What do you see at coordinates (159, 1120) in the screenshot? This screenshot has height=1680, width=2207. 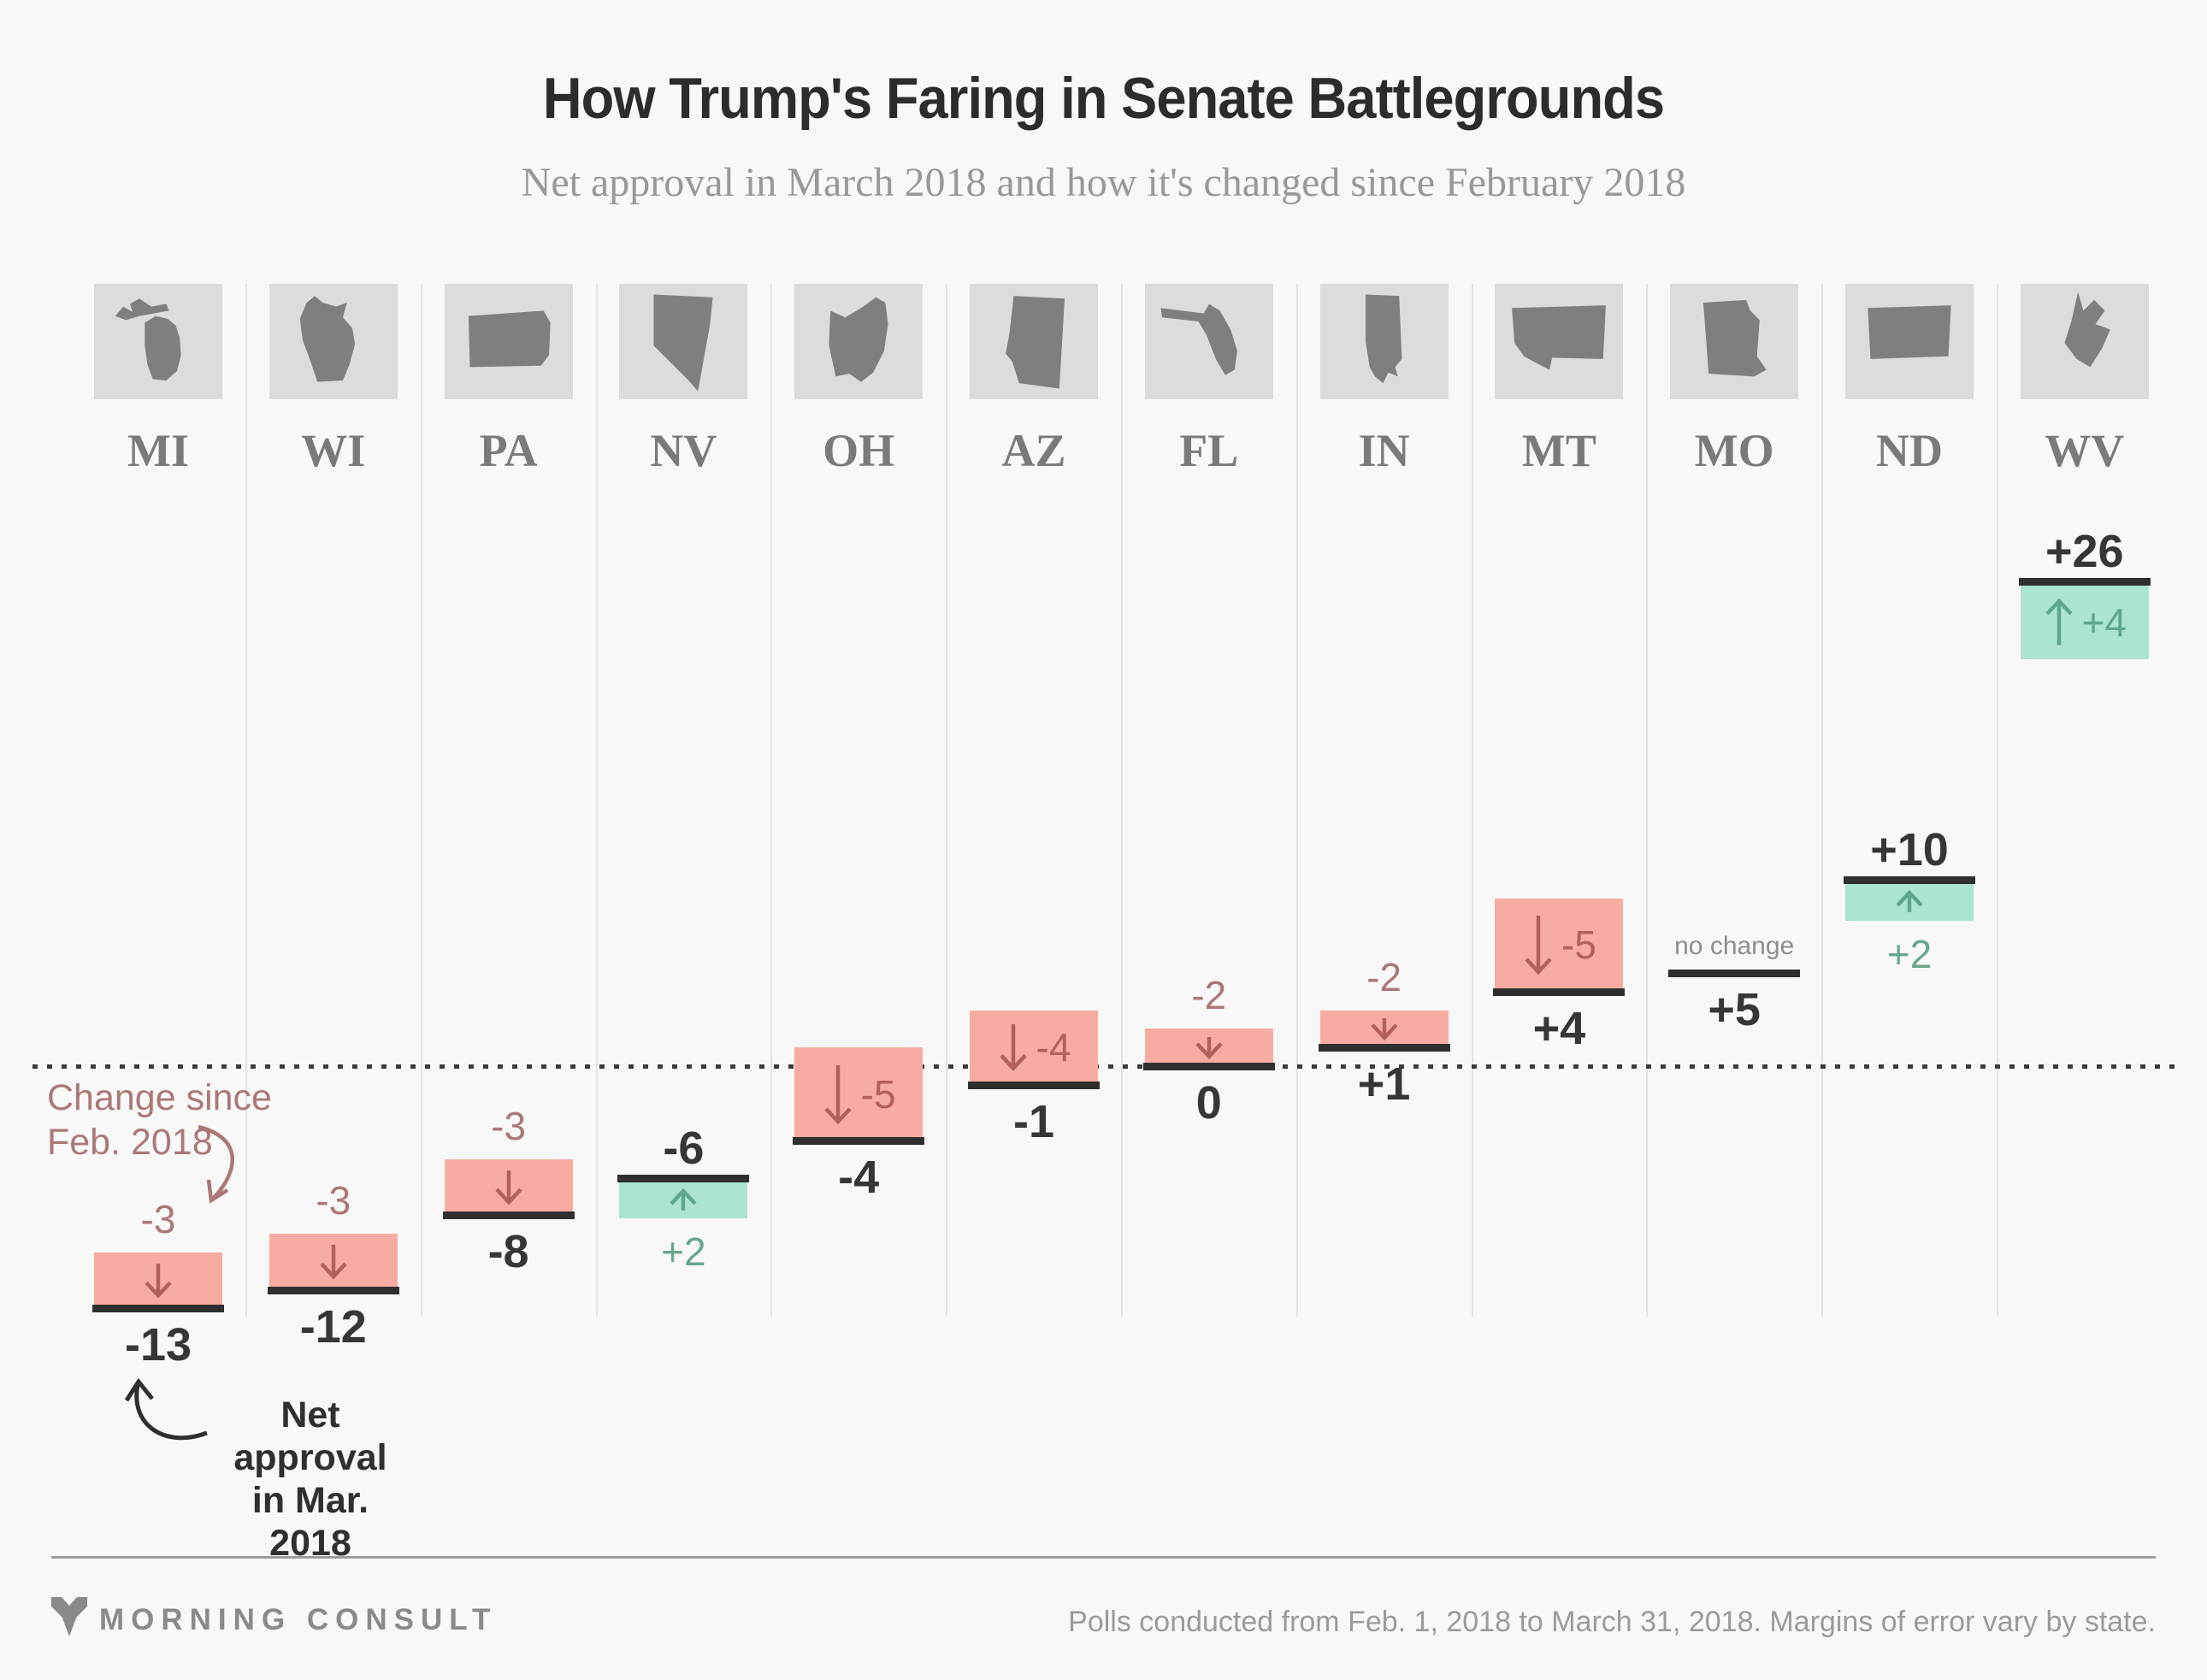 I see `change-annotation: Change since Feb. 2018` at bounding box center [159, 1120].